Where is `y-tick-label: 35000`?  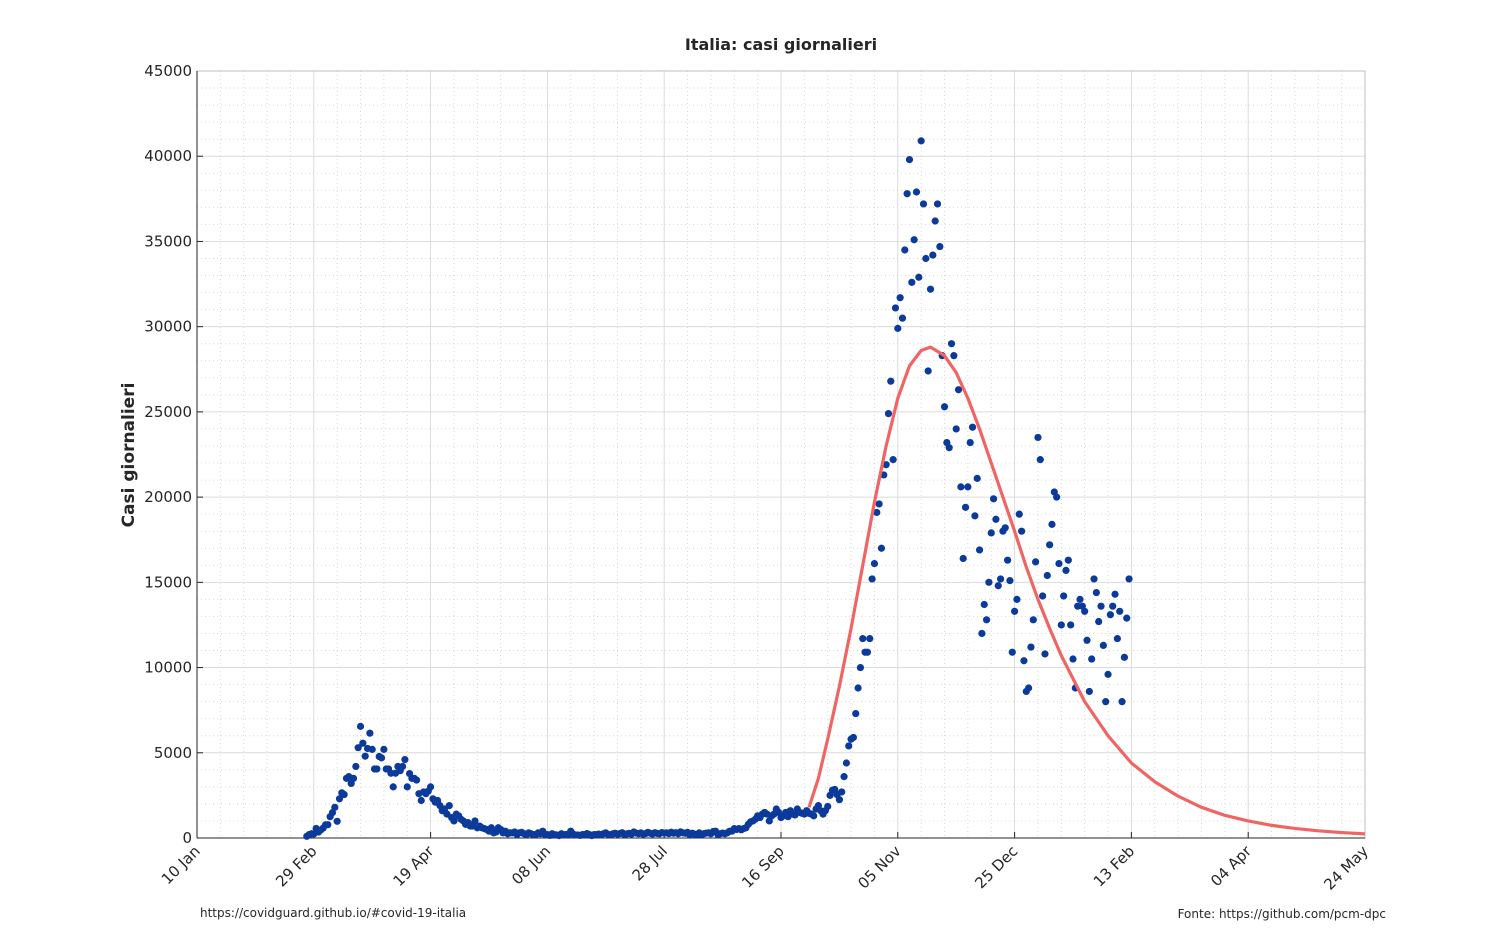
y-tick-label: 35000 is located at coordinates (168, 241).